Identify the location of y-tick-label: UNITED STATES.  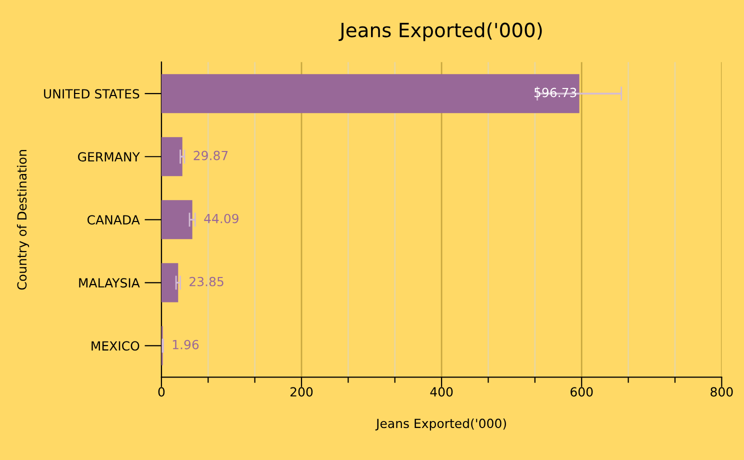
(92, 94).